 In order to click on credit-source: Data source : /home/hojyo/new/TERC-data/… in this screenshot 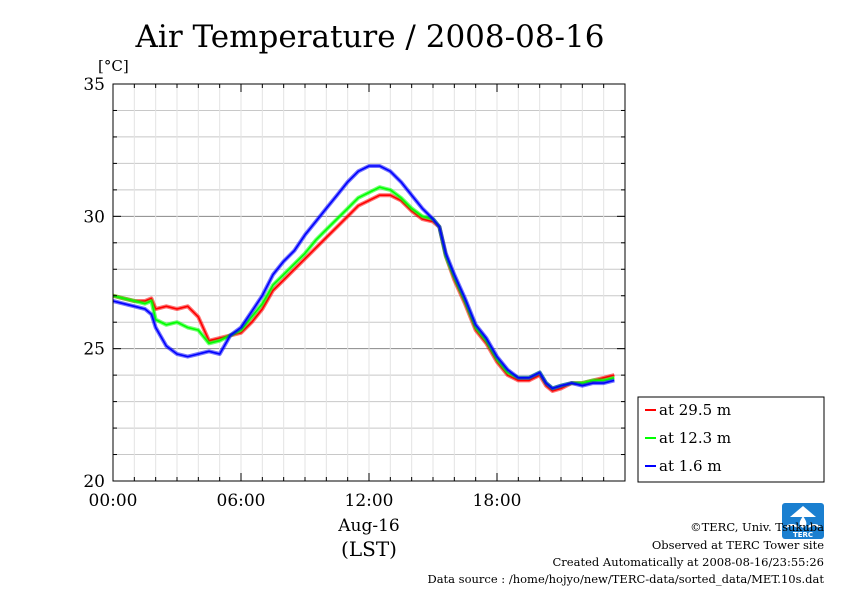, I will do `click(625, 579)`.